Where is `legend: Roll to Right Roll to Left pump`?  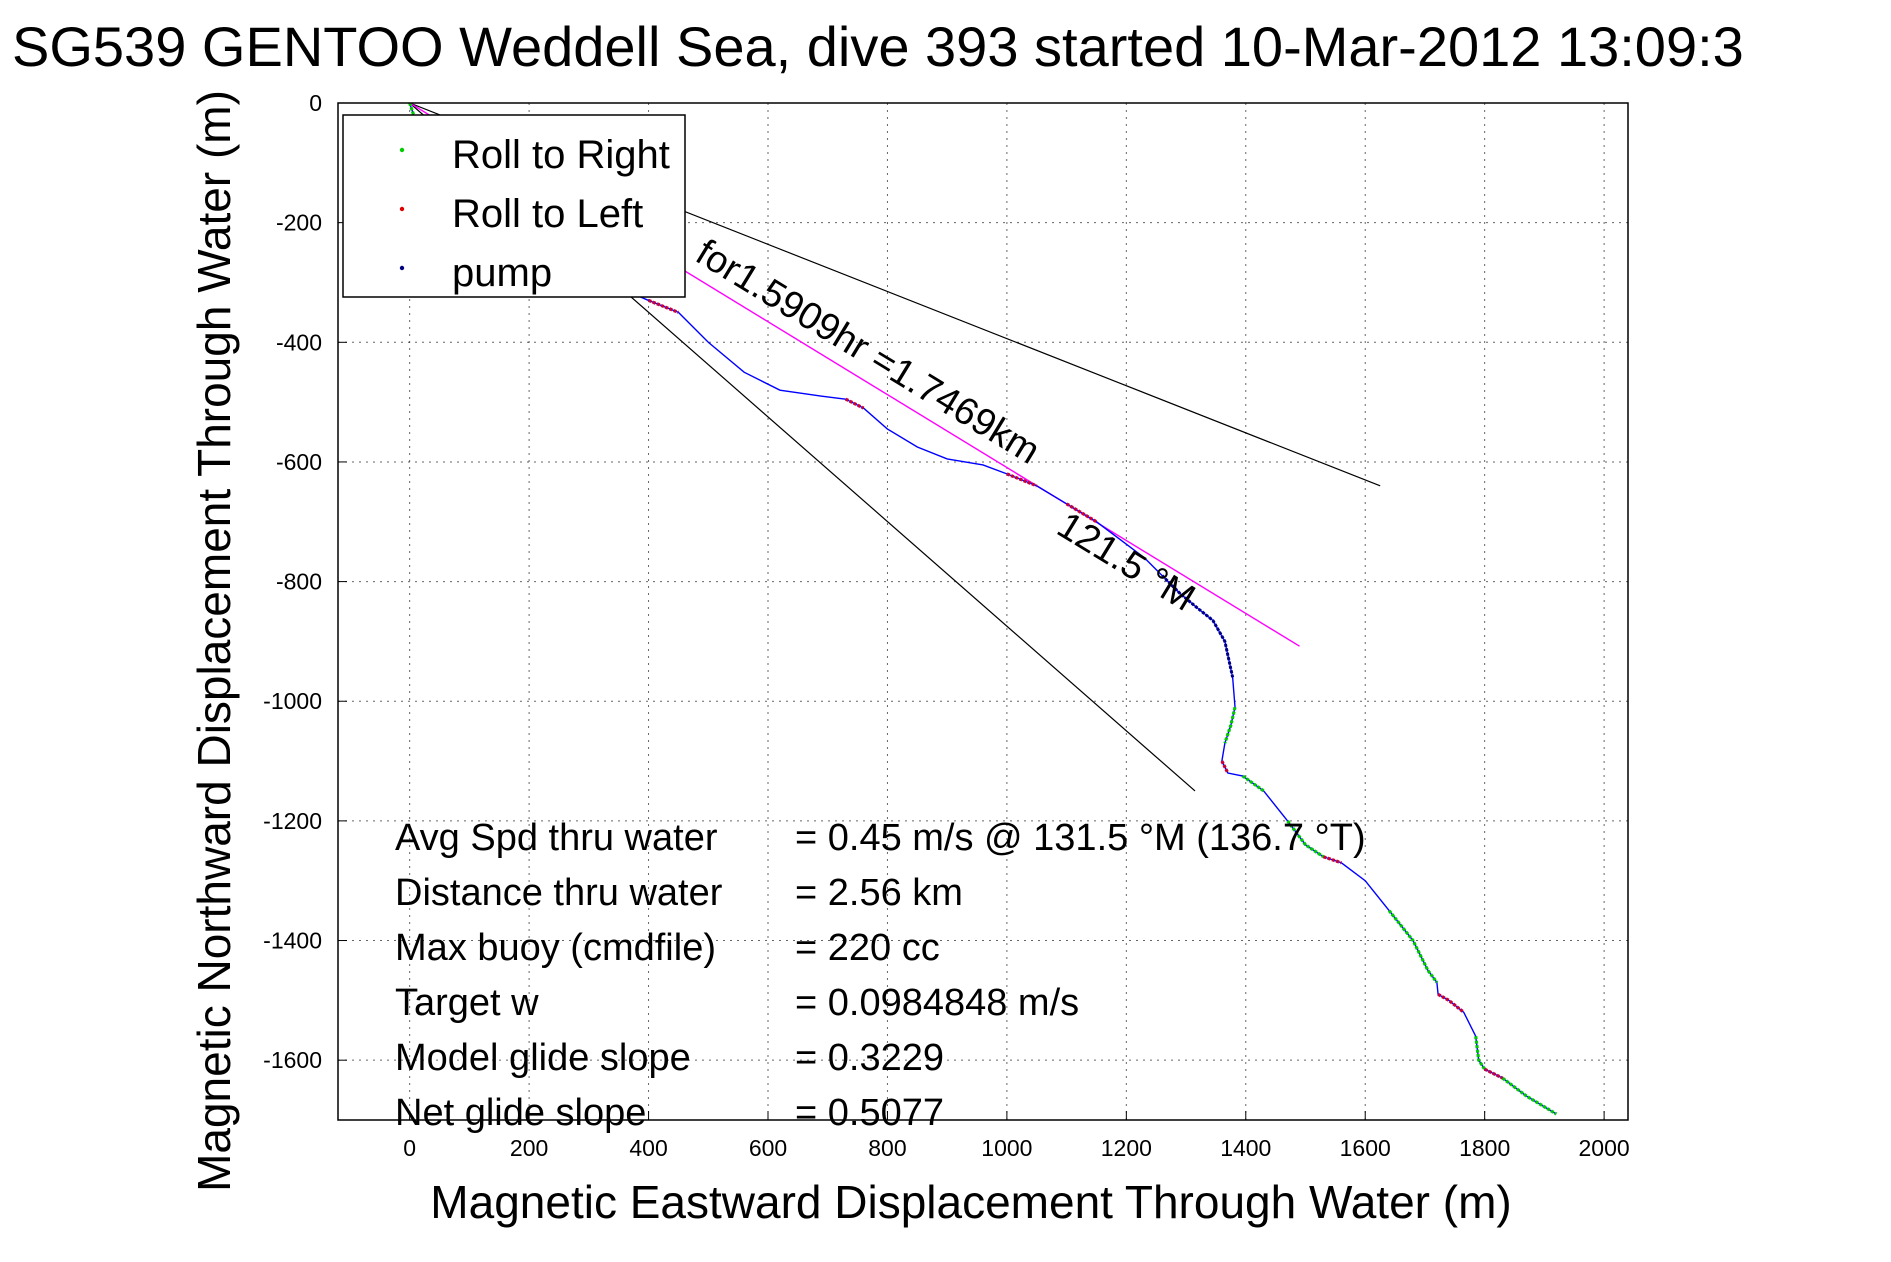 legend: Roll to Right Roll to Left pump is located at coordinates (514, 206).